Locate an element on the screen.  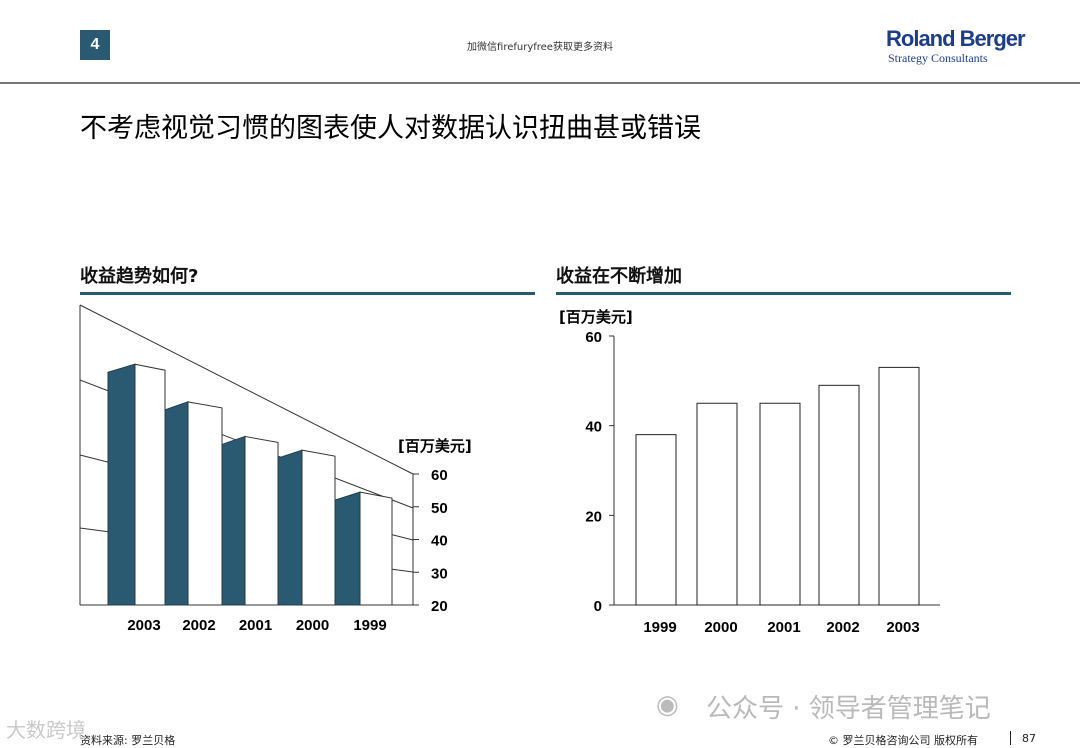
right-chart-heading: 收益在不断增加 is located at coordinates (619, 276).